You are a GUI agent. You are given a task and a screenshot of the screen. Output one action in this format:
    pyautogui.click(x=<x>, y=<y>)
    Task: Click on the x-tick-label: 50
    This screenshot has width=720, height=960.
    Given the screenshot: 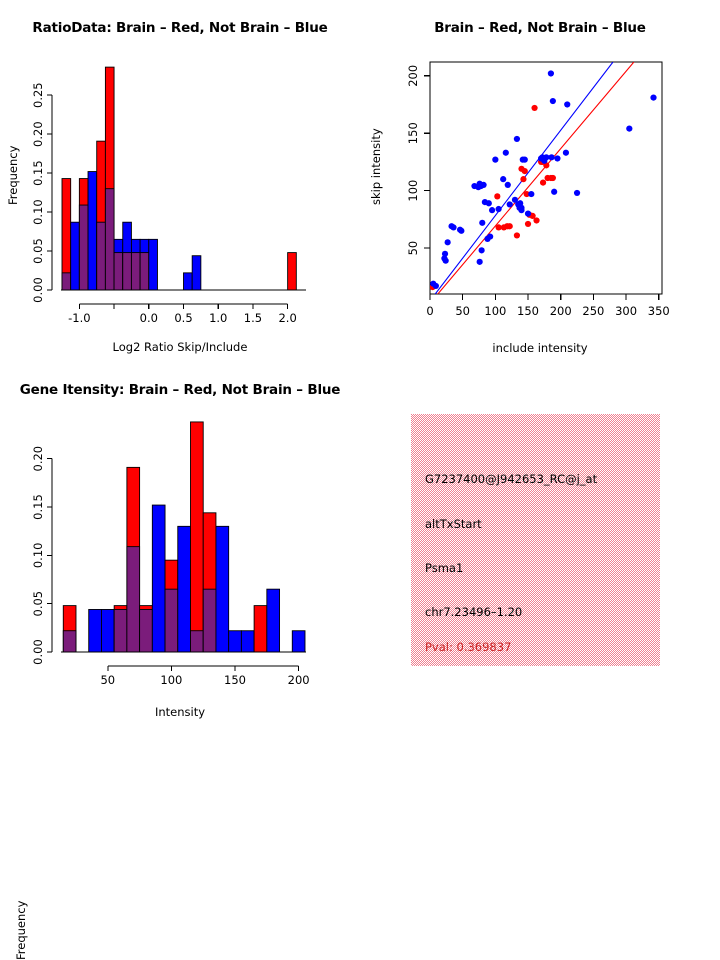 What is the action you would take?
    pyautogui.click(x=107, y=680)
    